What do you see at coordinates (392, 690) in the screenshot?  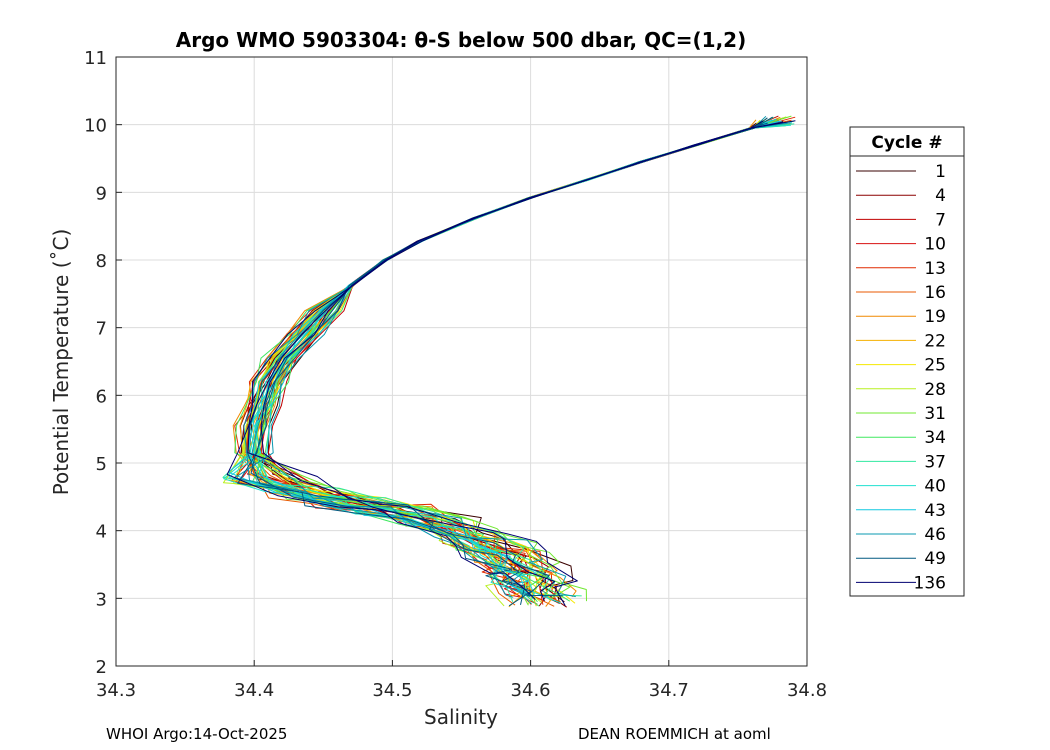 I see `x-tick-label: 34.5` at bounding box center [392, 690].